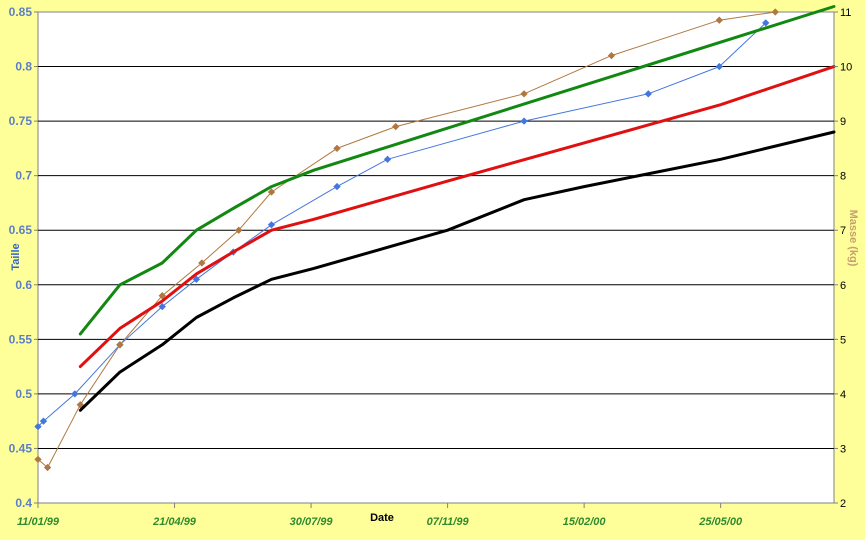 This screenshot has width=865, height=540. Describe the element at coordinates (853, 238) in the screenshot. I see `y-axis-right-title: Masse (kg)` at that location.